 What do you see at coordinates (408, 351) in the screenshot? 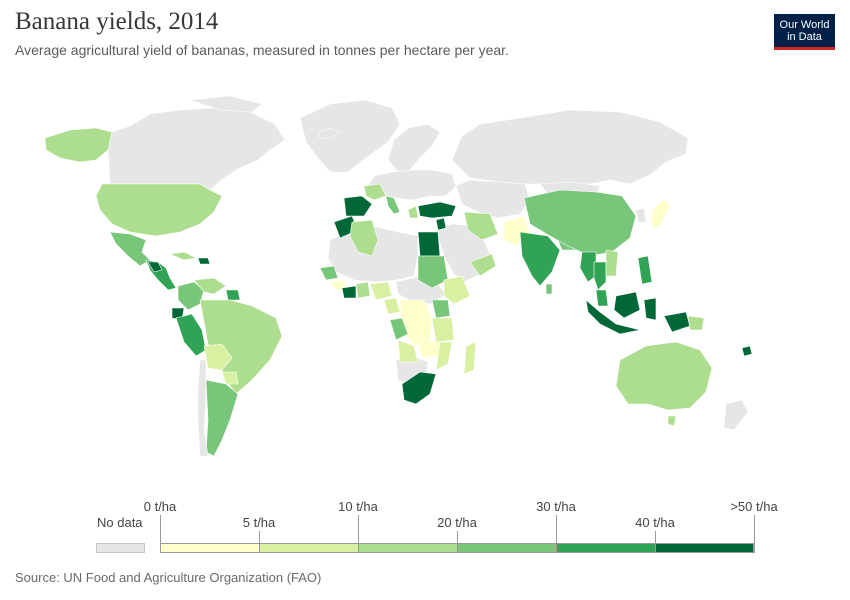
I see `angola` at bounding box center [408, 351].